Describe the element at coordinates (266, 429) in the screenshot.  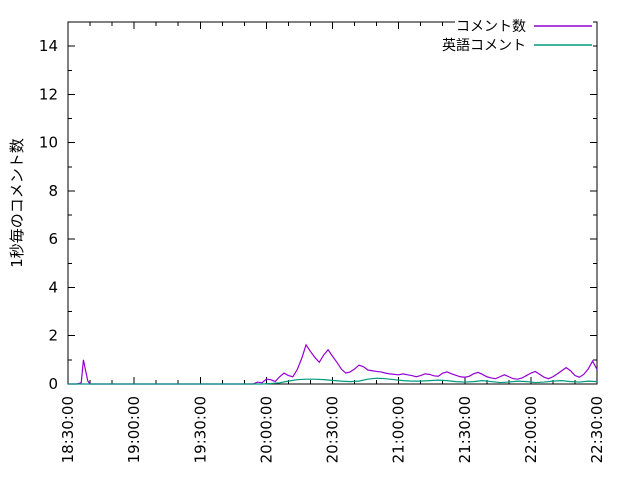
I see `x-tick-label: 20:00:00` at that location.